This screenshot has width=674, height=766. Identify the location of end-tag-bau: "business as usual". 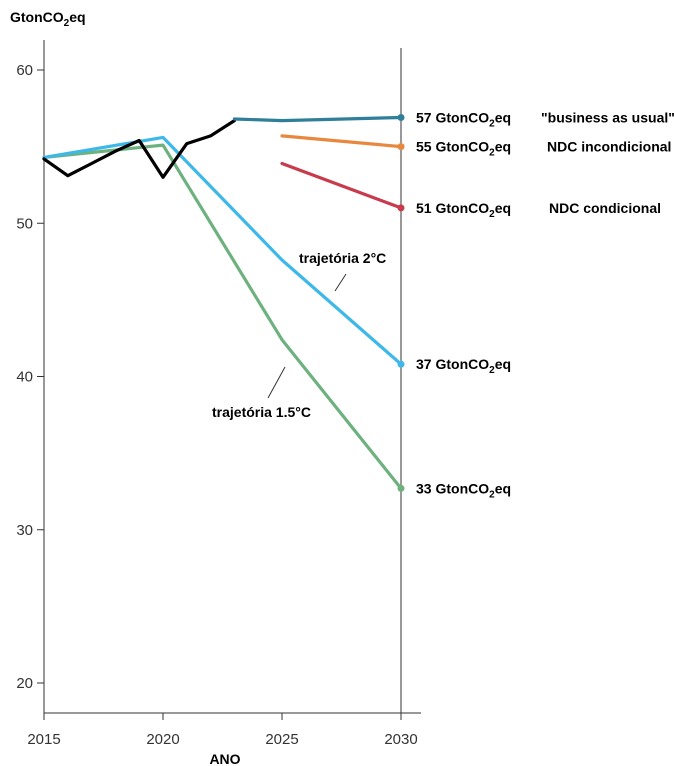
(607, 118).